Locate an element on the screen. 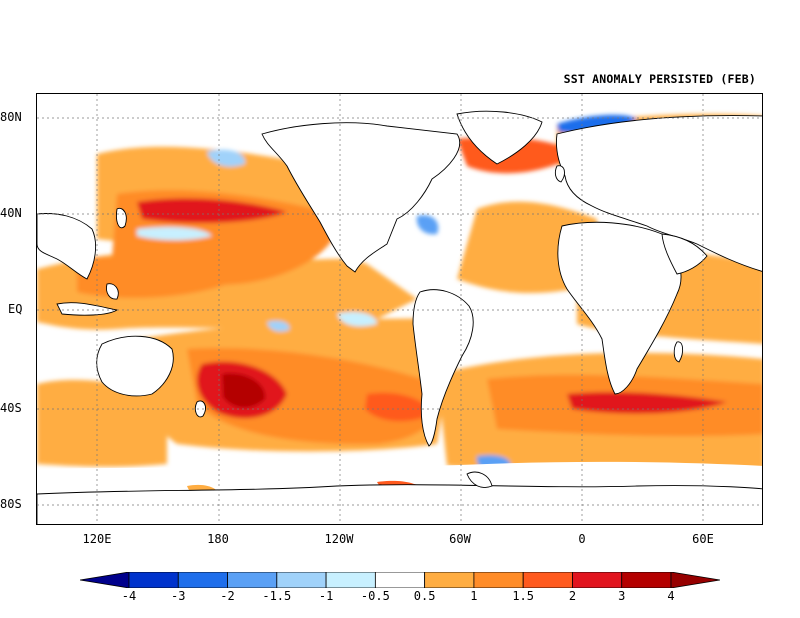 This screenshot has width=800, height=618. colorbar-tick-label: -1 is located at coordinates (326, 596).